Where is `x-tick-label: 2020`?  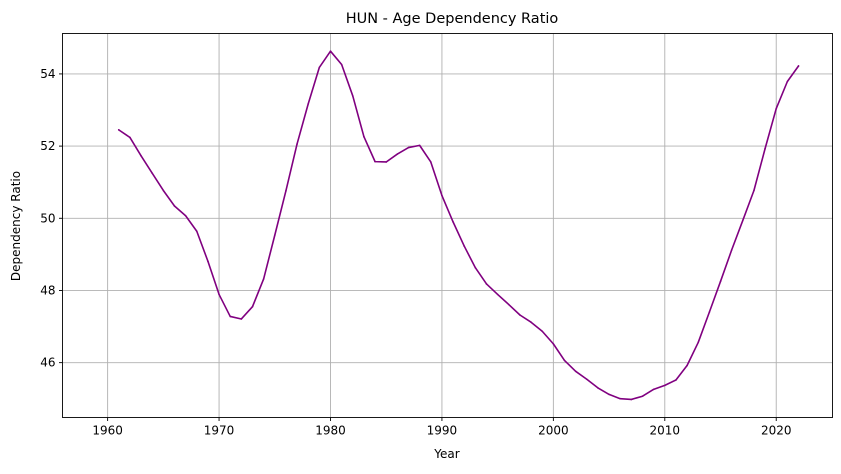 x-tick-label: 2020 is located at coordinates (776, 431).